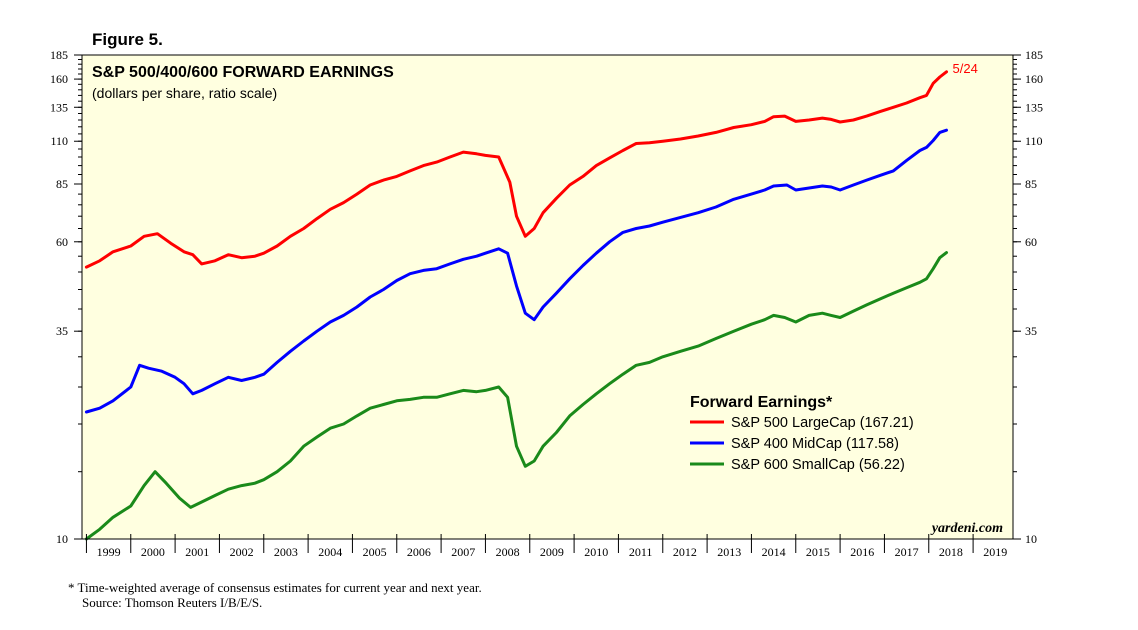 Image resolution: width=1138 pixels, height=630 pixels. What do you see at coordinates (419, 552) in the screenshot?
I see `x-tick-label: 2006` at bounding box center [419, 552].